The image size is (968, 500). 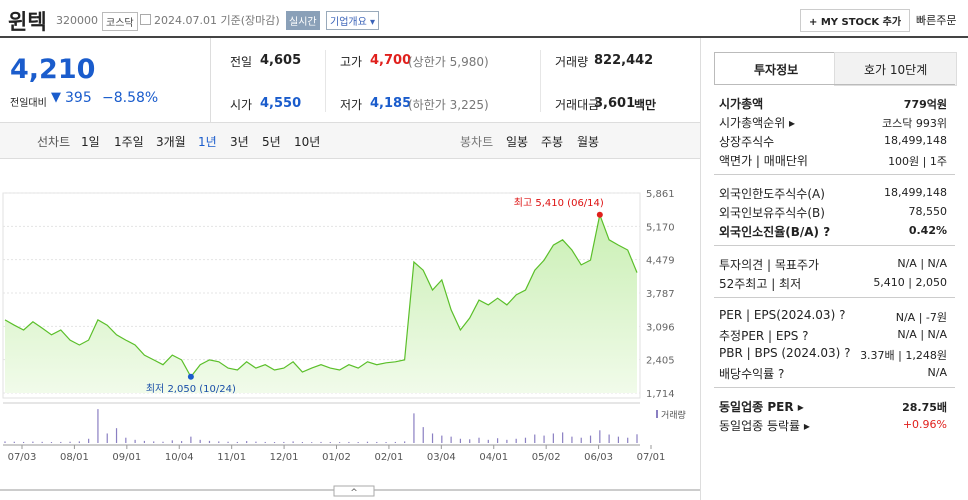 I want to click on summary-divider, so click(x=540, y=81).